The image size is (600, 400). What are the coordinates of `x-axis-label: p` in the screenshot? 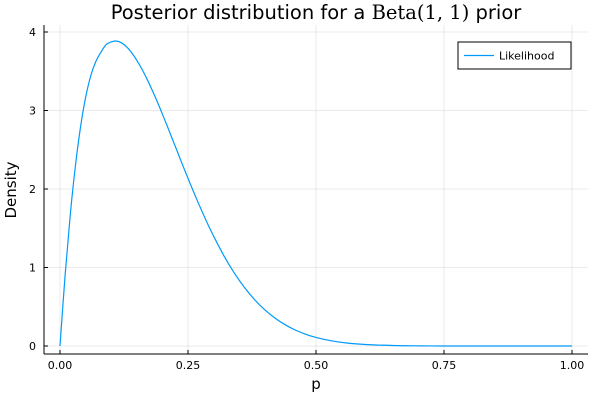 It's located at (316, 384).